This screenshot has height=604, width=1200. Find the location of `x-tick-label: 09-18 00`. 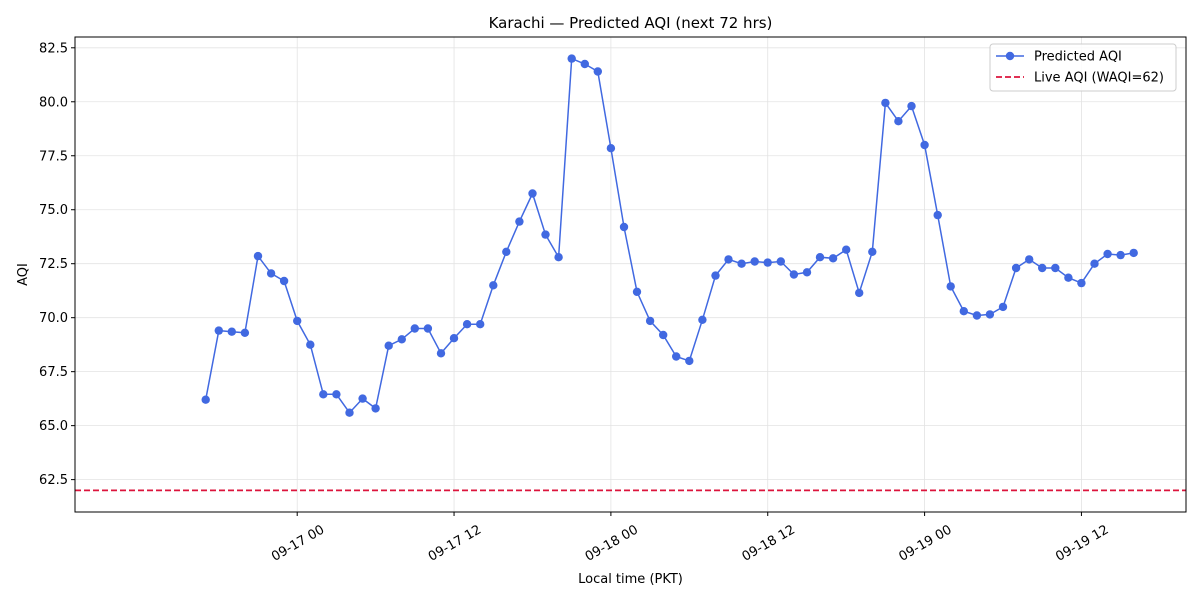

x-tick-label: 09-18 00 is located at coordinates (612, 543).